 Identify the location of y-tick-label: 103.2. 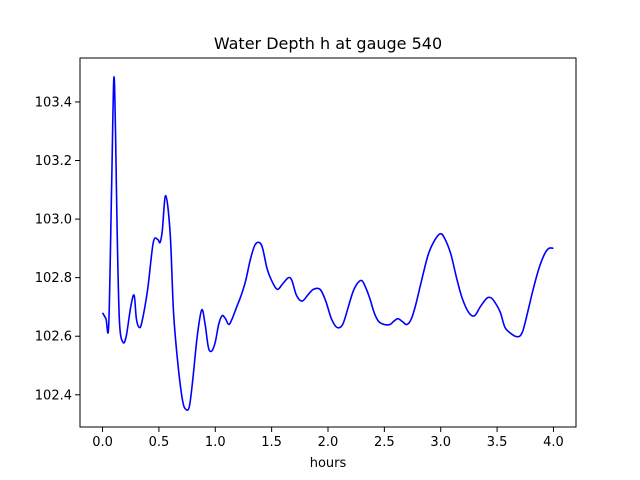
(53, 161).